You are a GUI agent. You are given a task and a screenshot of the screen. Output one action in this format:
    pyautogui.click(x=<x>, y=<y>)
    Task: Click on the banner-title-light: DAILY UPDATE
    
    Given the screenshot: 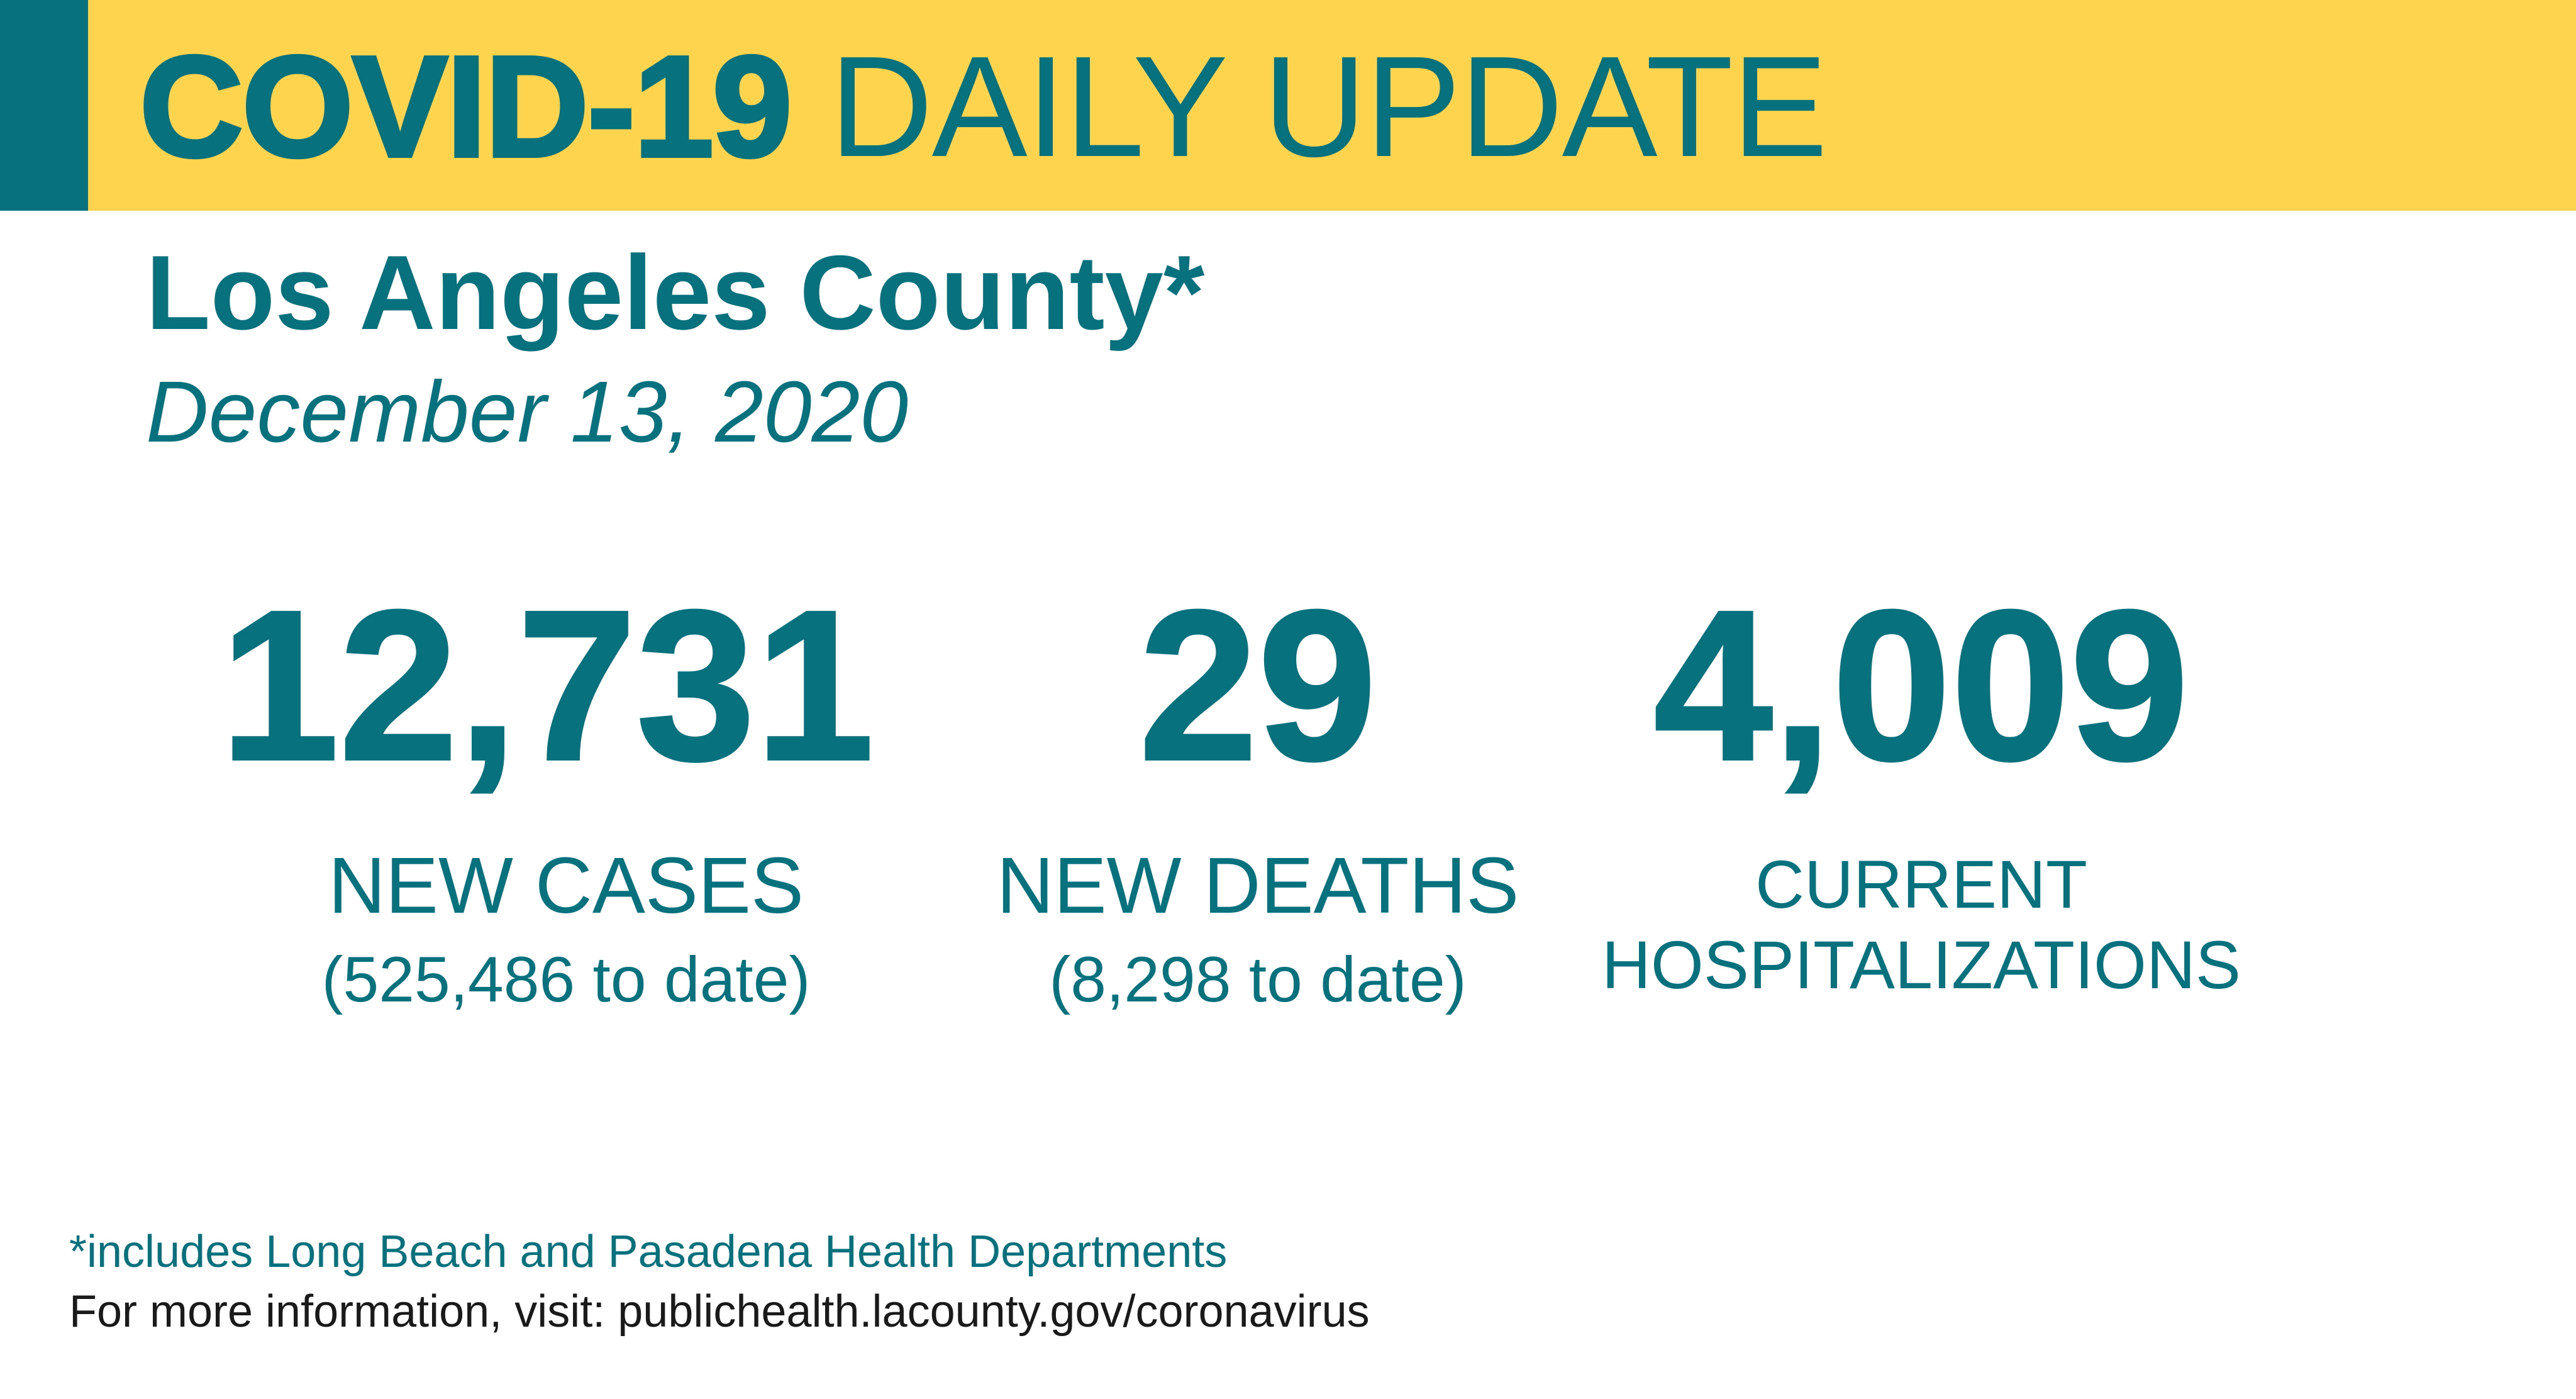 What is the action you would take?
    pyautogui.click(x=1328, y=107)
    